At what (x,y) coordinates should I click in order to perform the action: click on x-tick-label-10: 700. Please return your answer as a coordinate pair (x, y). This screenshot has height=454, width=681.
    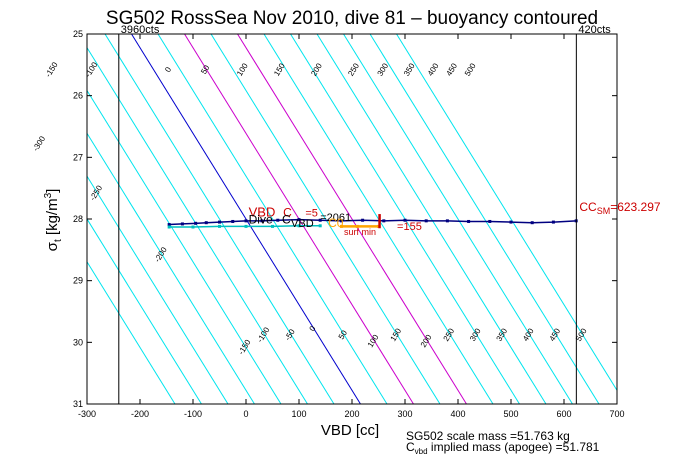
    Looking at the image, I should click on (616, 414).